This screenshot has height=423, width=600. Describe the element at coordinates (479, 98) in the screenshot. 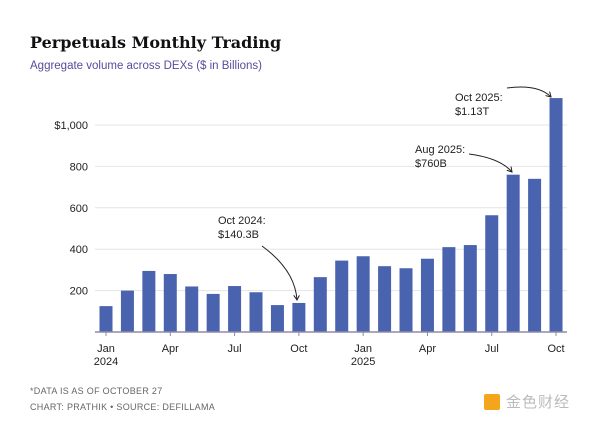

I see `annotation-line1: Oct 2025:` at that location.